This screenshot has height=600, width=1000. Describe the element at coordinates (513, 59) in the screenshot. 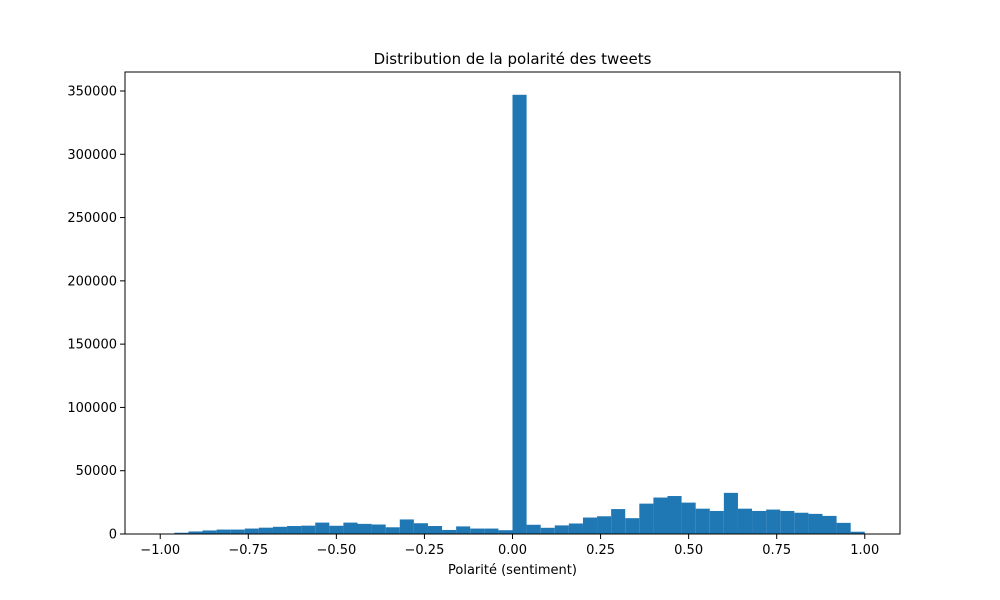

I see `chart-title: Distribution de la polarité des tweets` at that location.